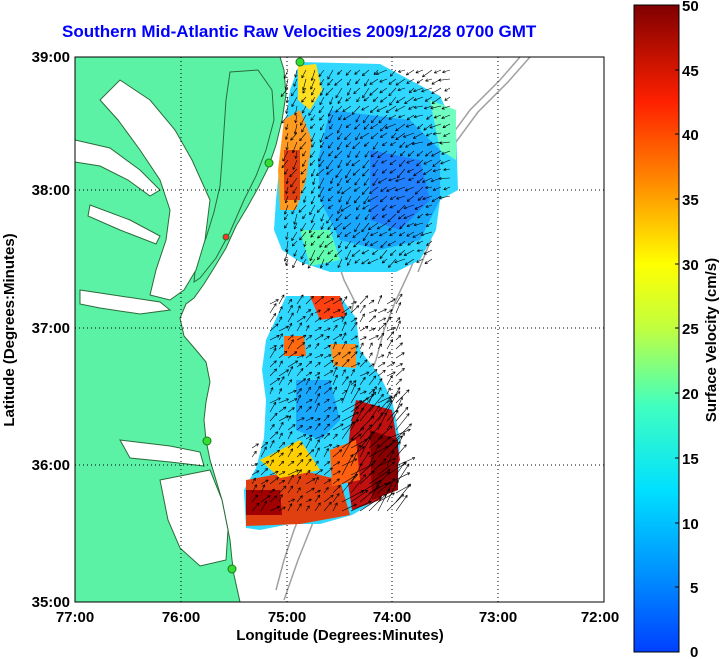 This screenshot has height=659, width=724. Describe the element at coordinates (118, 168) in the screenshot. I see `river-potomac` at that location.